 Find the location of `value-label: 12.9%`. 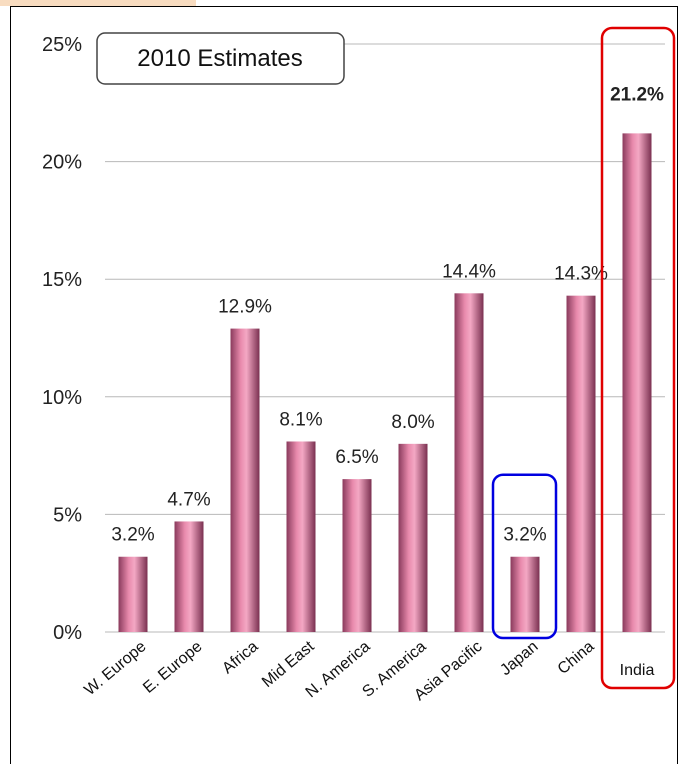

value-label: 12.9% is located at coordinates (245, 307).